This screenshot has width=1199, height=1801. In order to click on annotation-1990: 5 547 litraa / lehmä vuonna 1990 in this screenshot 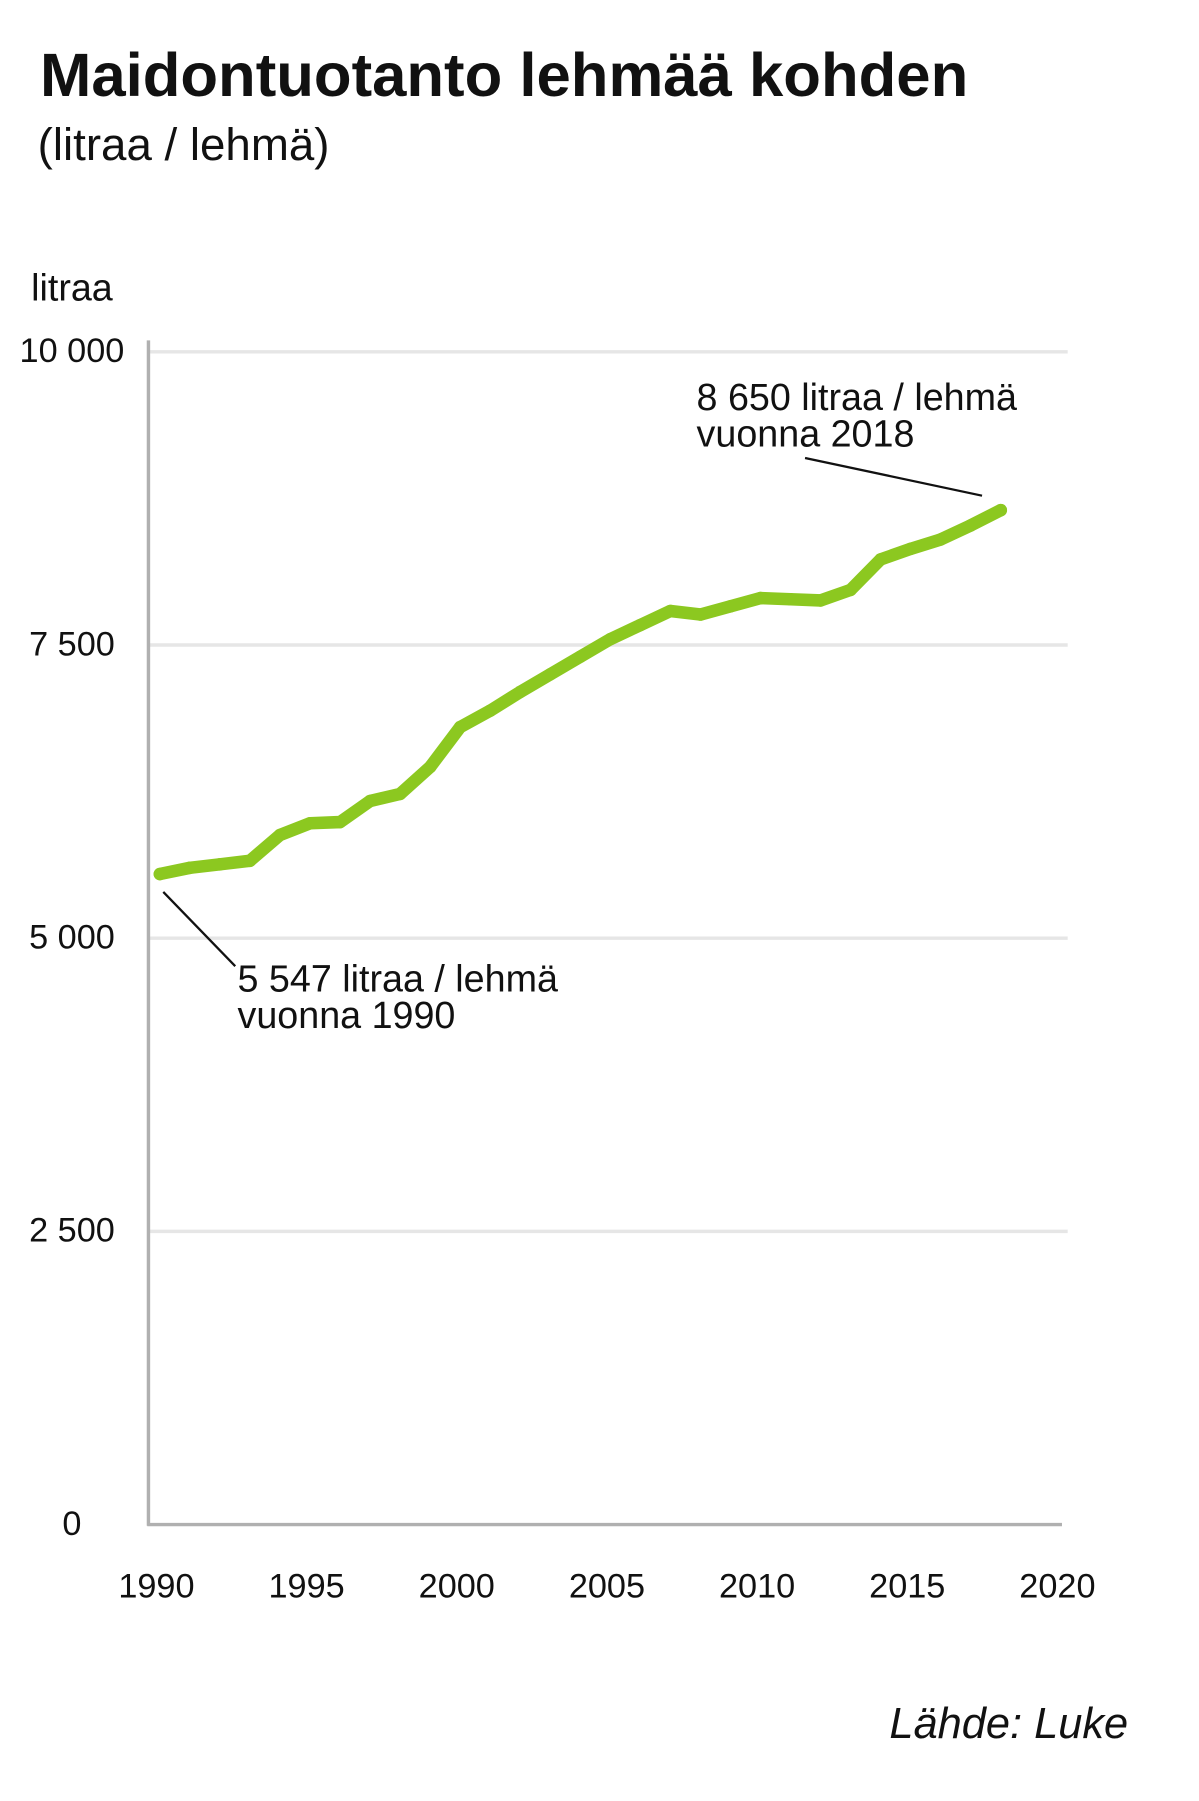, I will do `click(360, 963)`.